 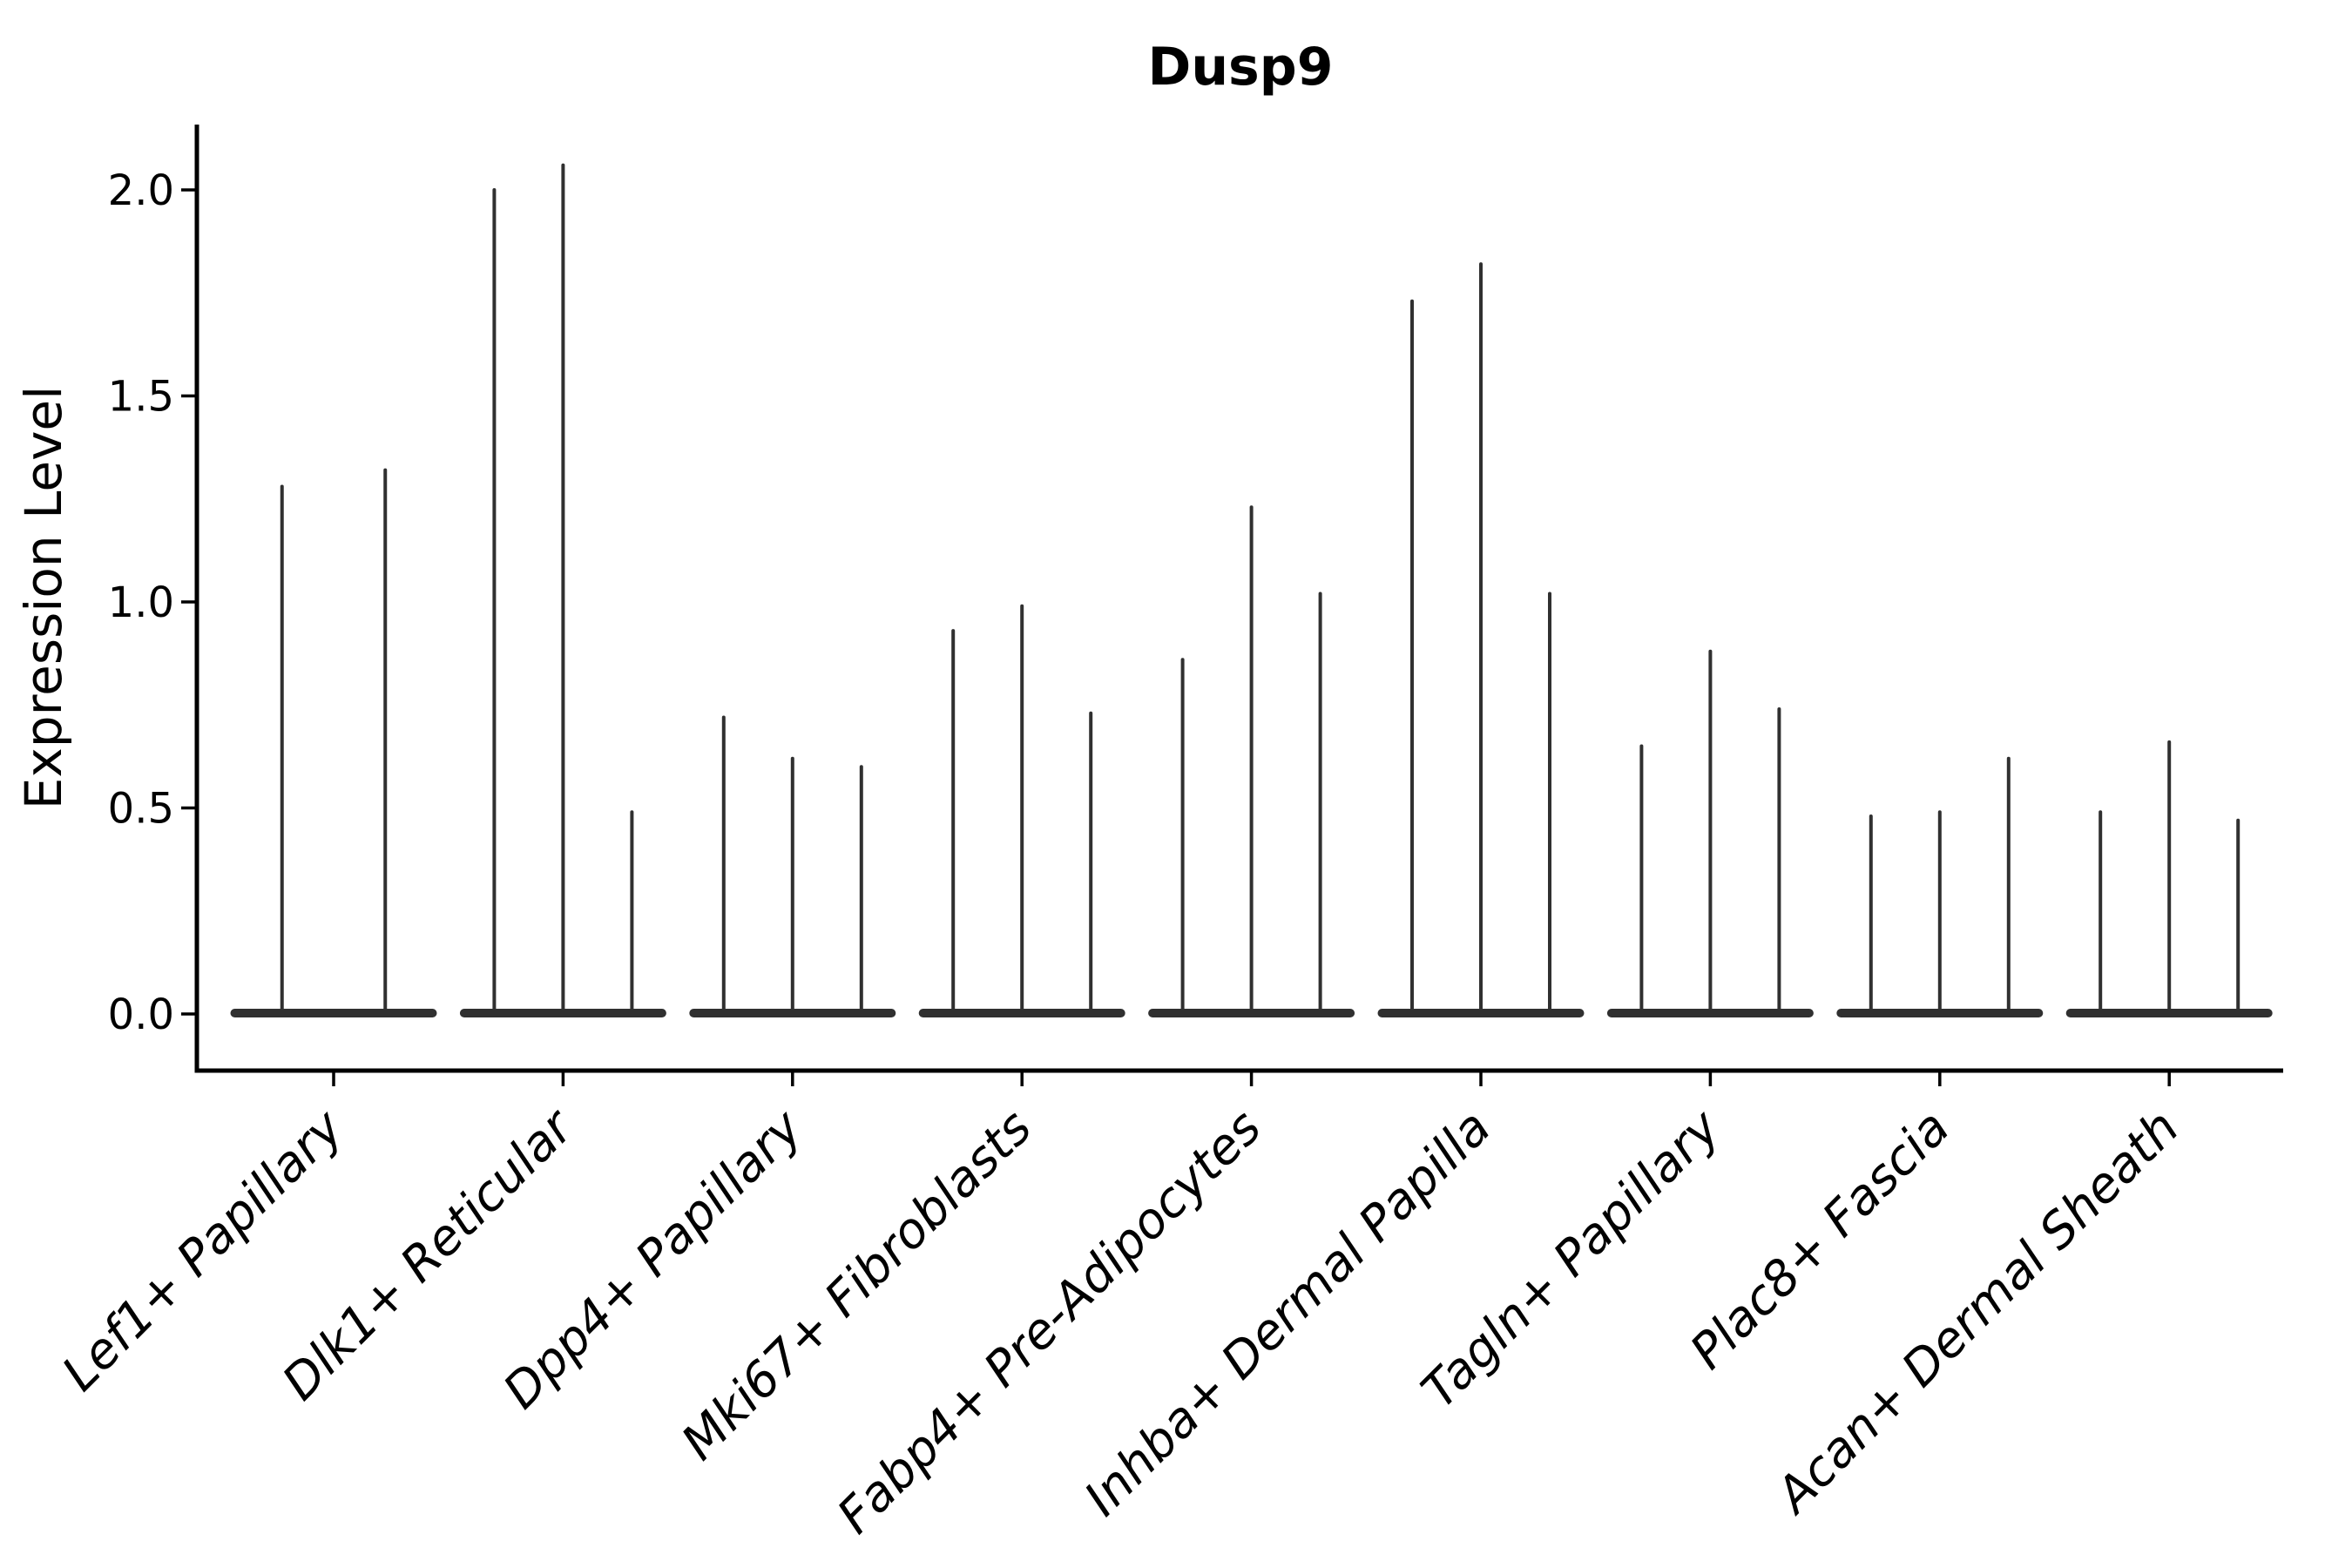 I want to click on y-tick-label: 1.0, so click(x=141, y=603).